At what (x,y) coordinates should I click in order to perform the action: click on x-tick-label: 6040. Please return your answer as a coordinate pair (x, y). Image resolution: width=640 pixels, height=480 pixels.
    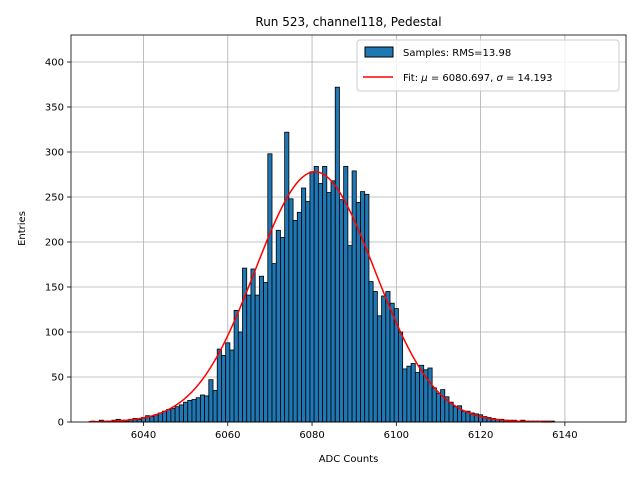
    Looking at the image, I should click on (143, 435).